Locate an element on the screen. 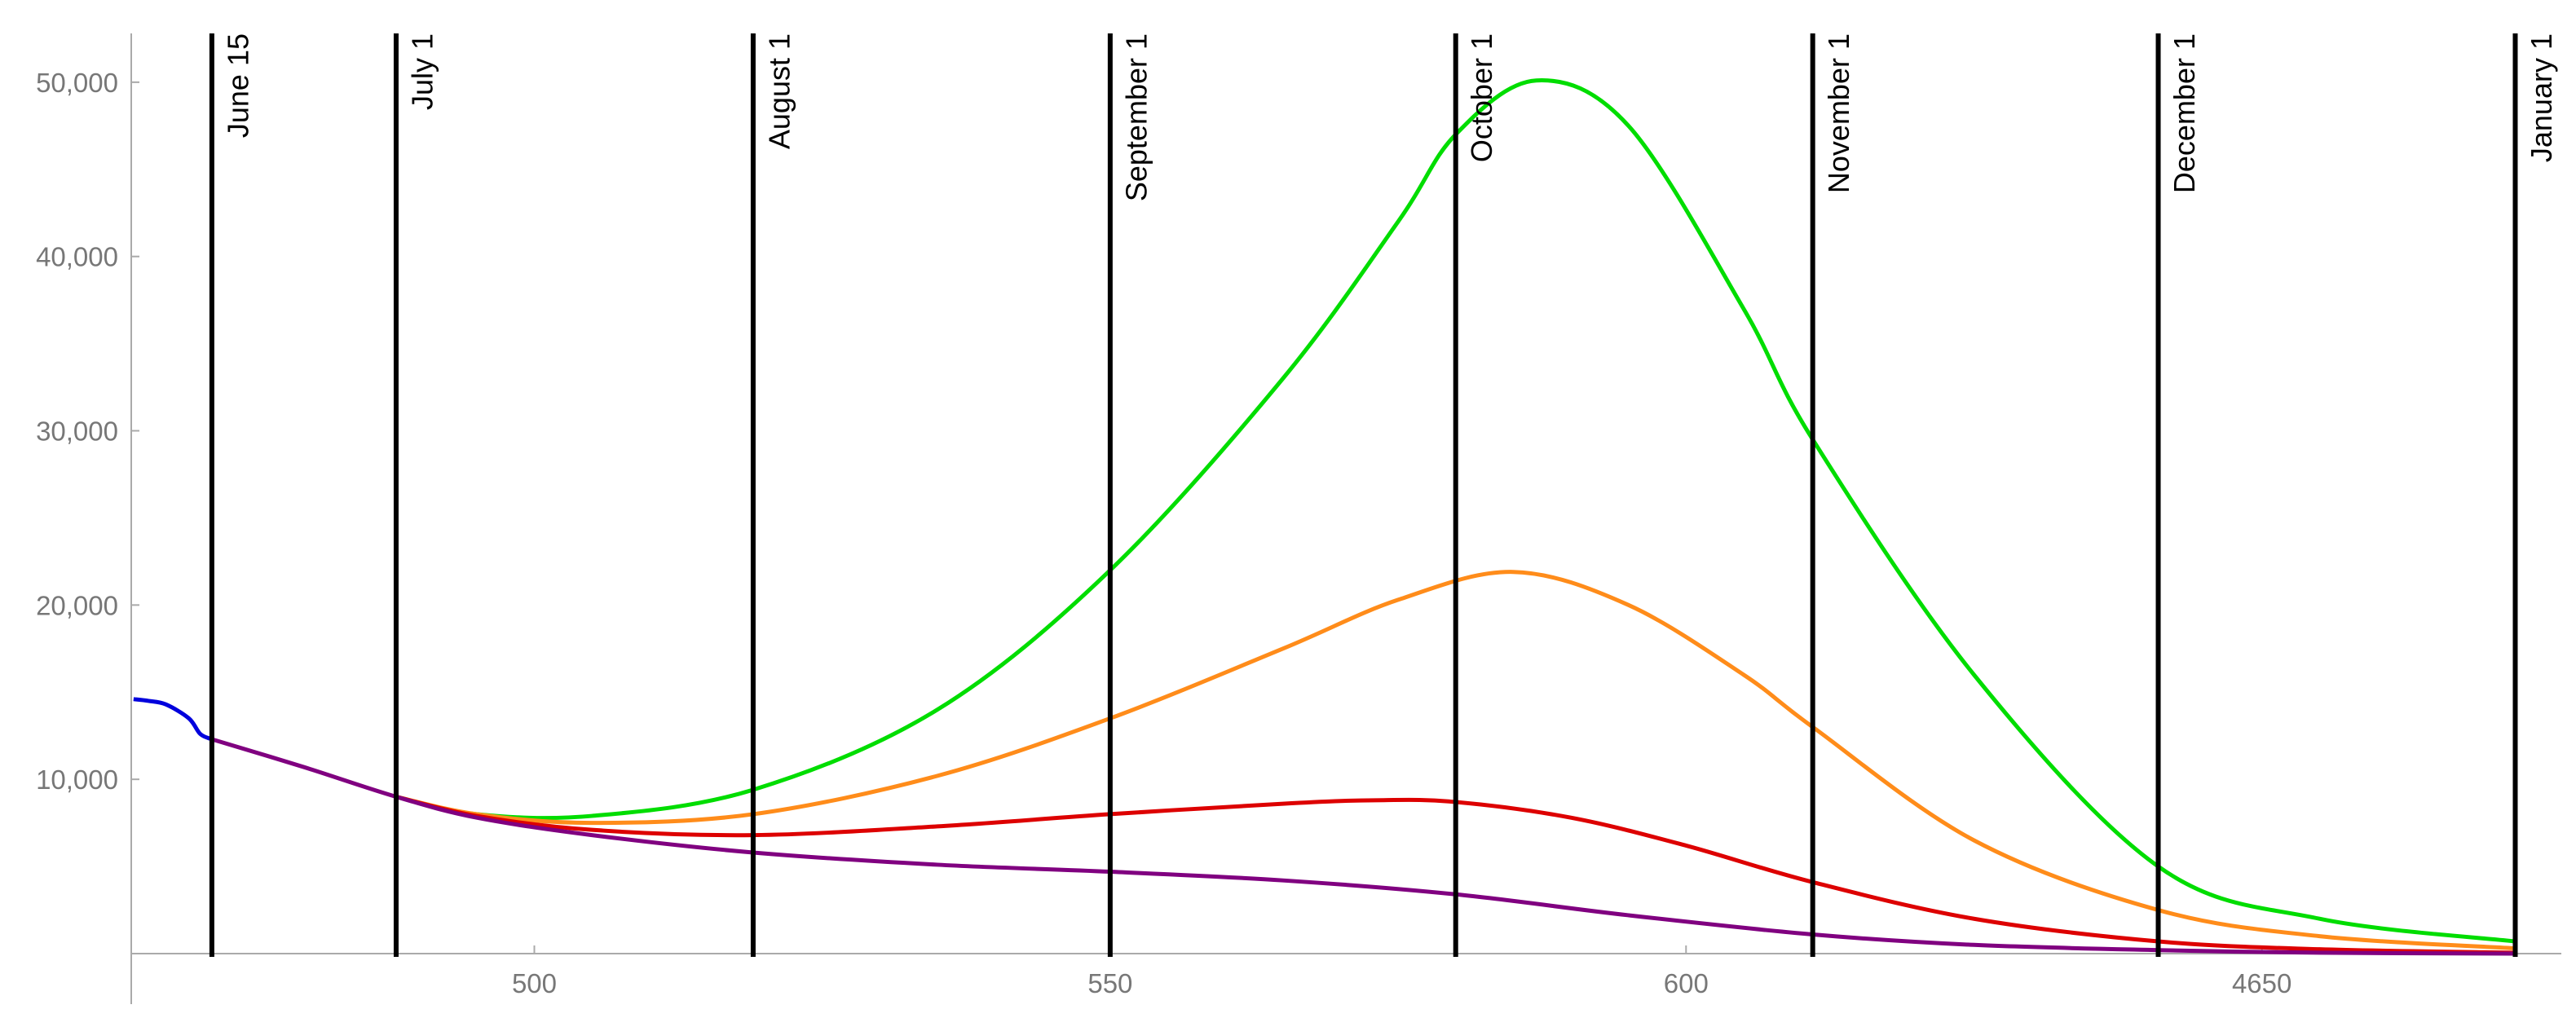  y-tick-label: 20,000 is located at coordinates (77, 605).